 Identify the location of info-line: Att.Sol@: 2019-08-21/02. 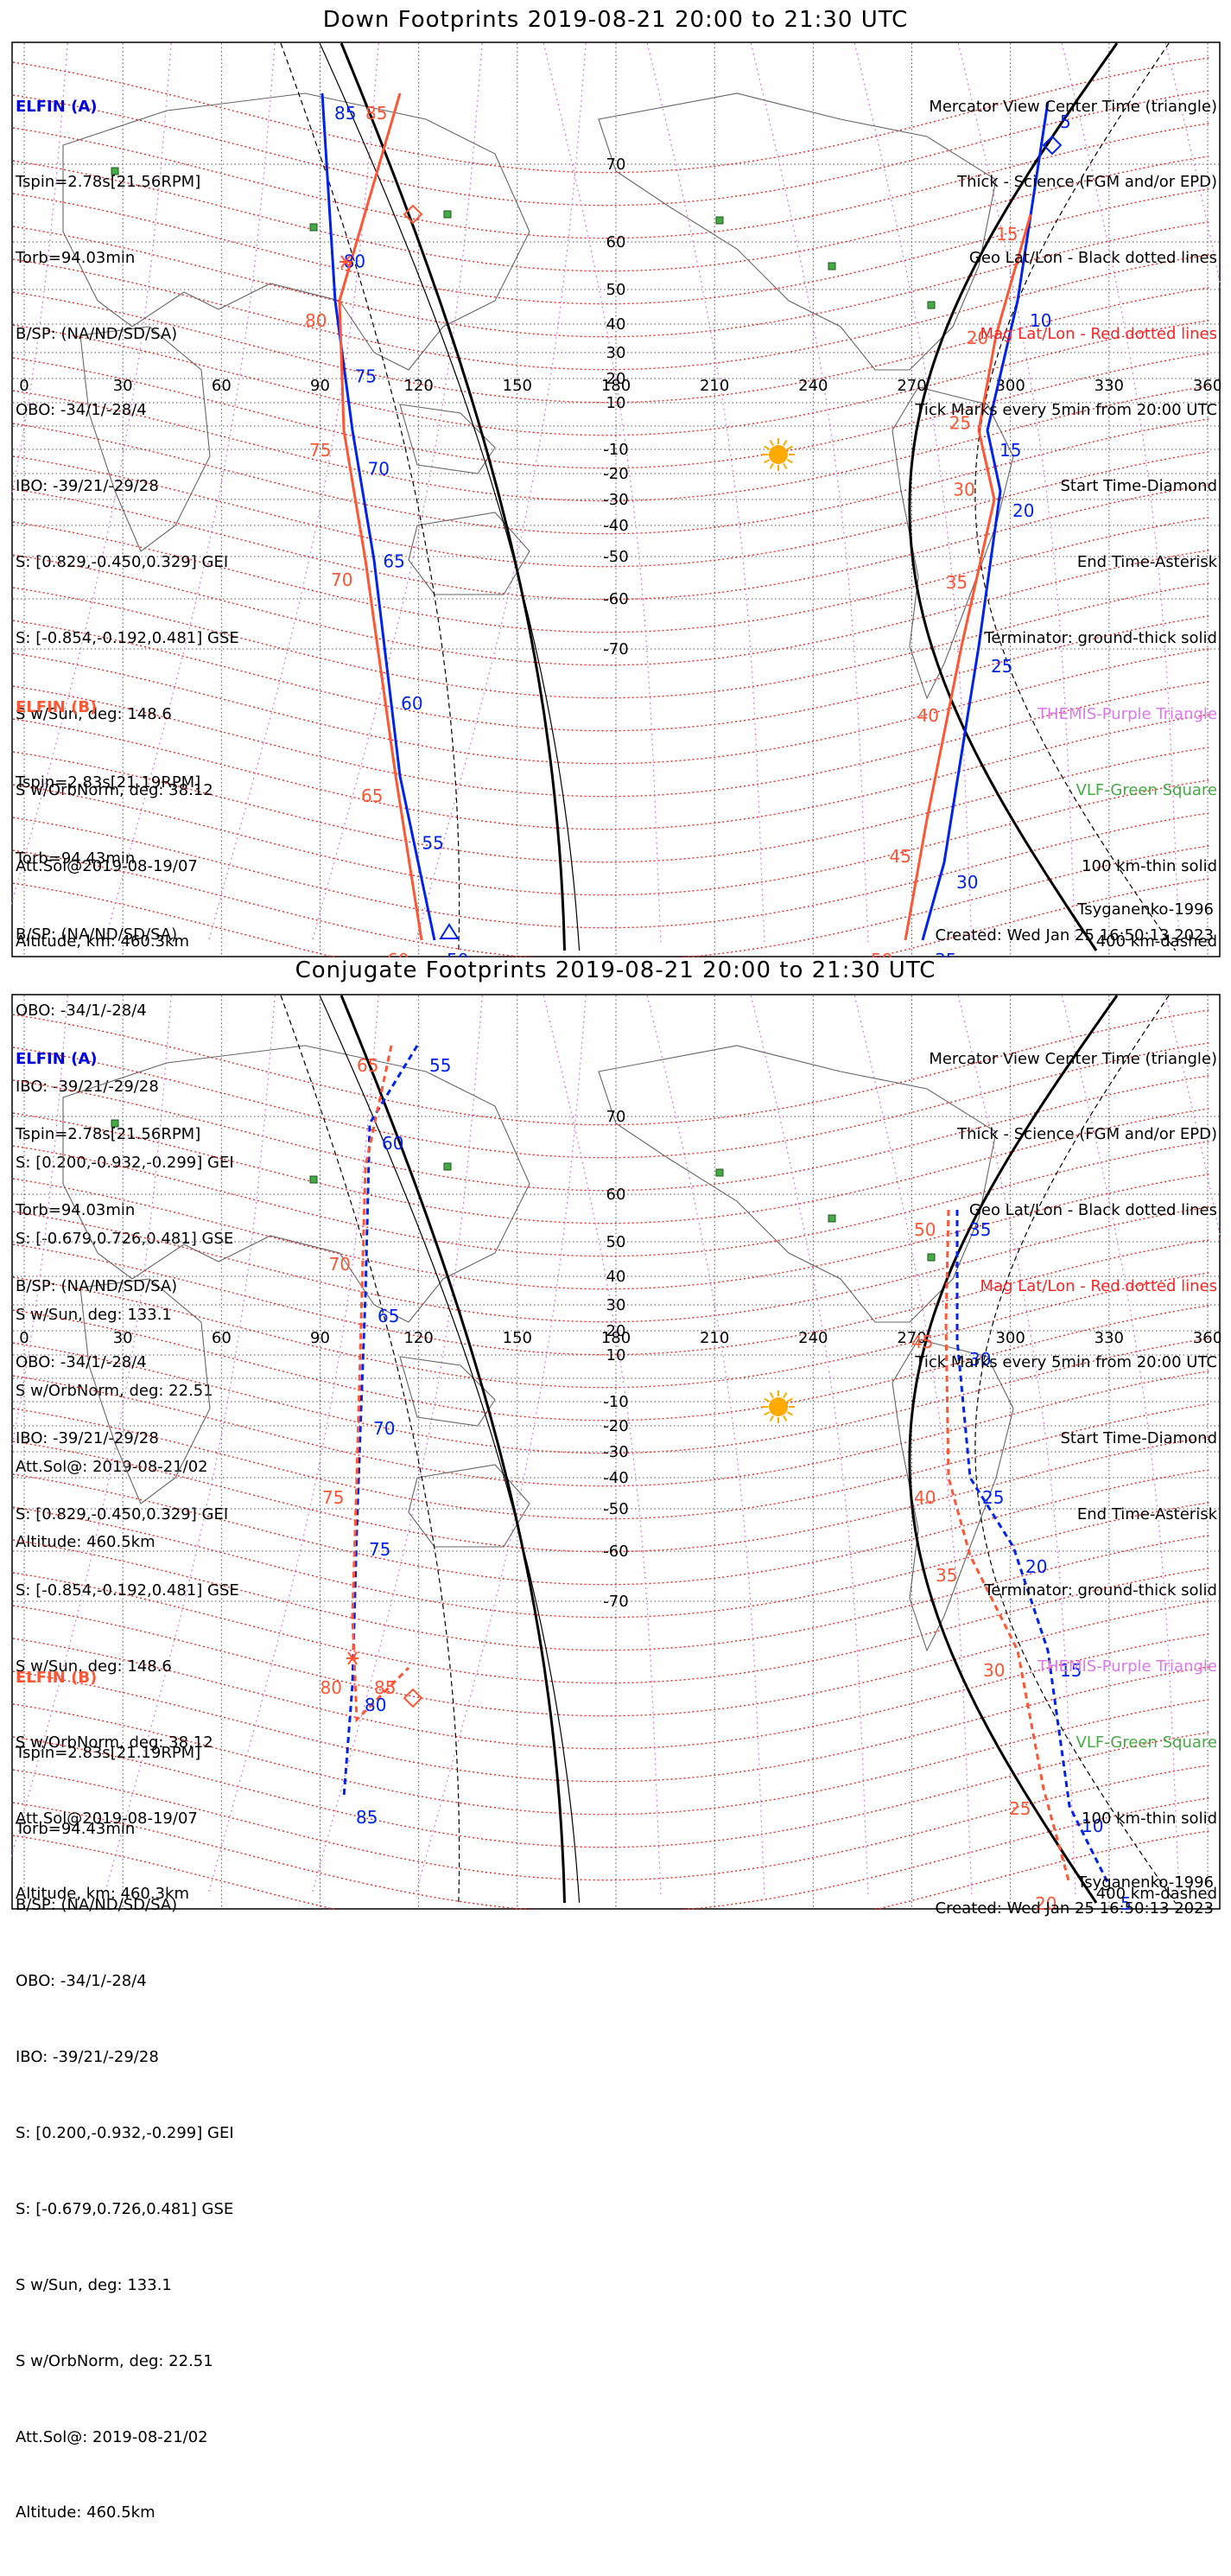
(112, 2437).